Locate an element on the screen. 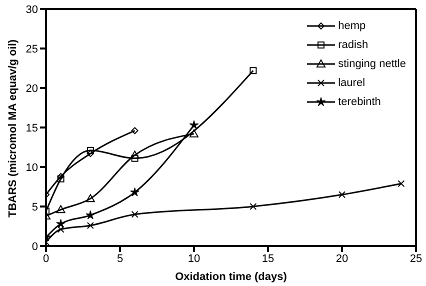  y-tick-label: 30 is located at coordinates (32, 10).